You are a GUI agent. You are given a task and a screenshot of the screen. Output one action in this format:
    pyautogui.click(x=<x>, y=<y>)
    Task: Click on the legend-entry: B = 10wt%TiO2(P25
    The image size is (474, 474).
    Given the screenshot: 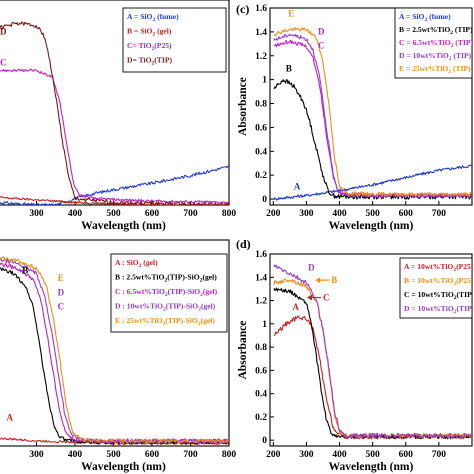 What is the action you would take?
    pyautogui.click(x=437, y=281)
    